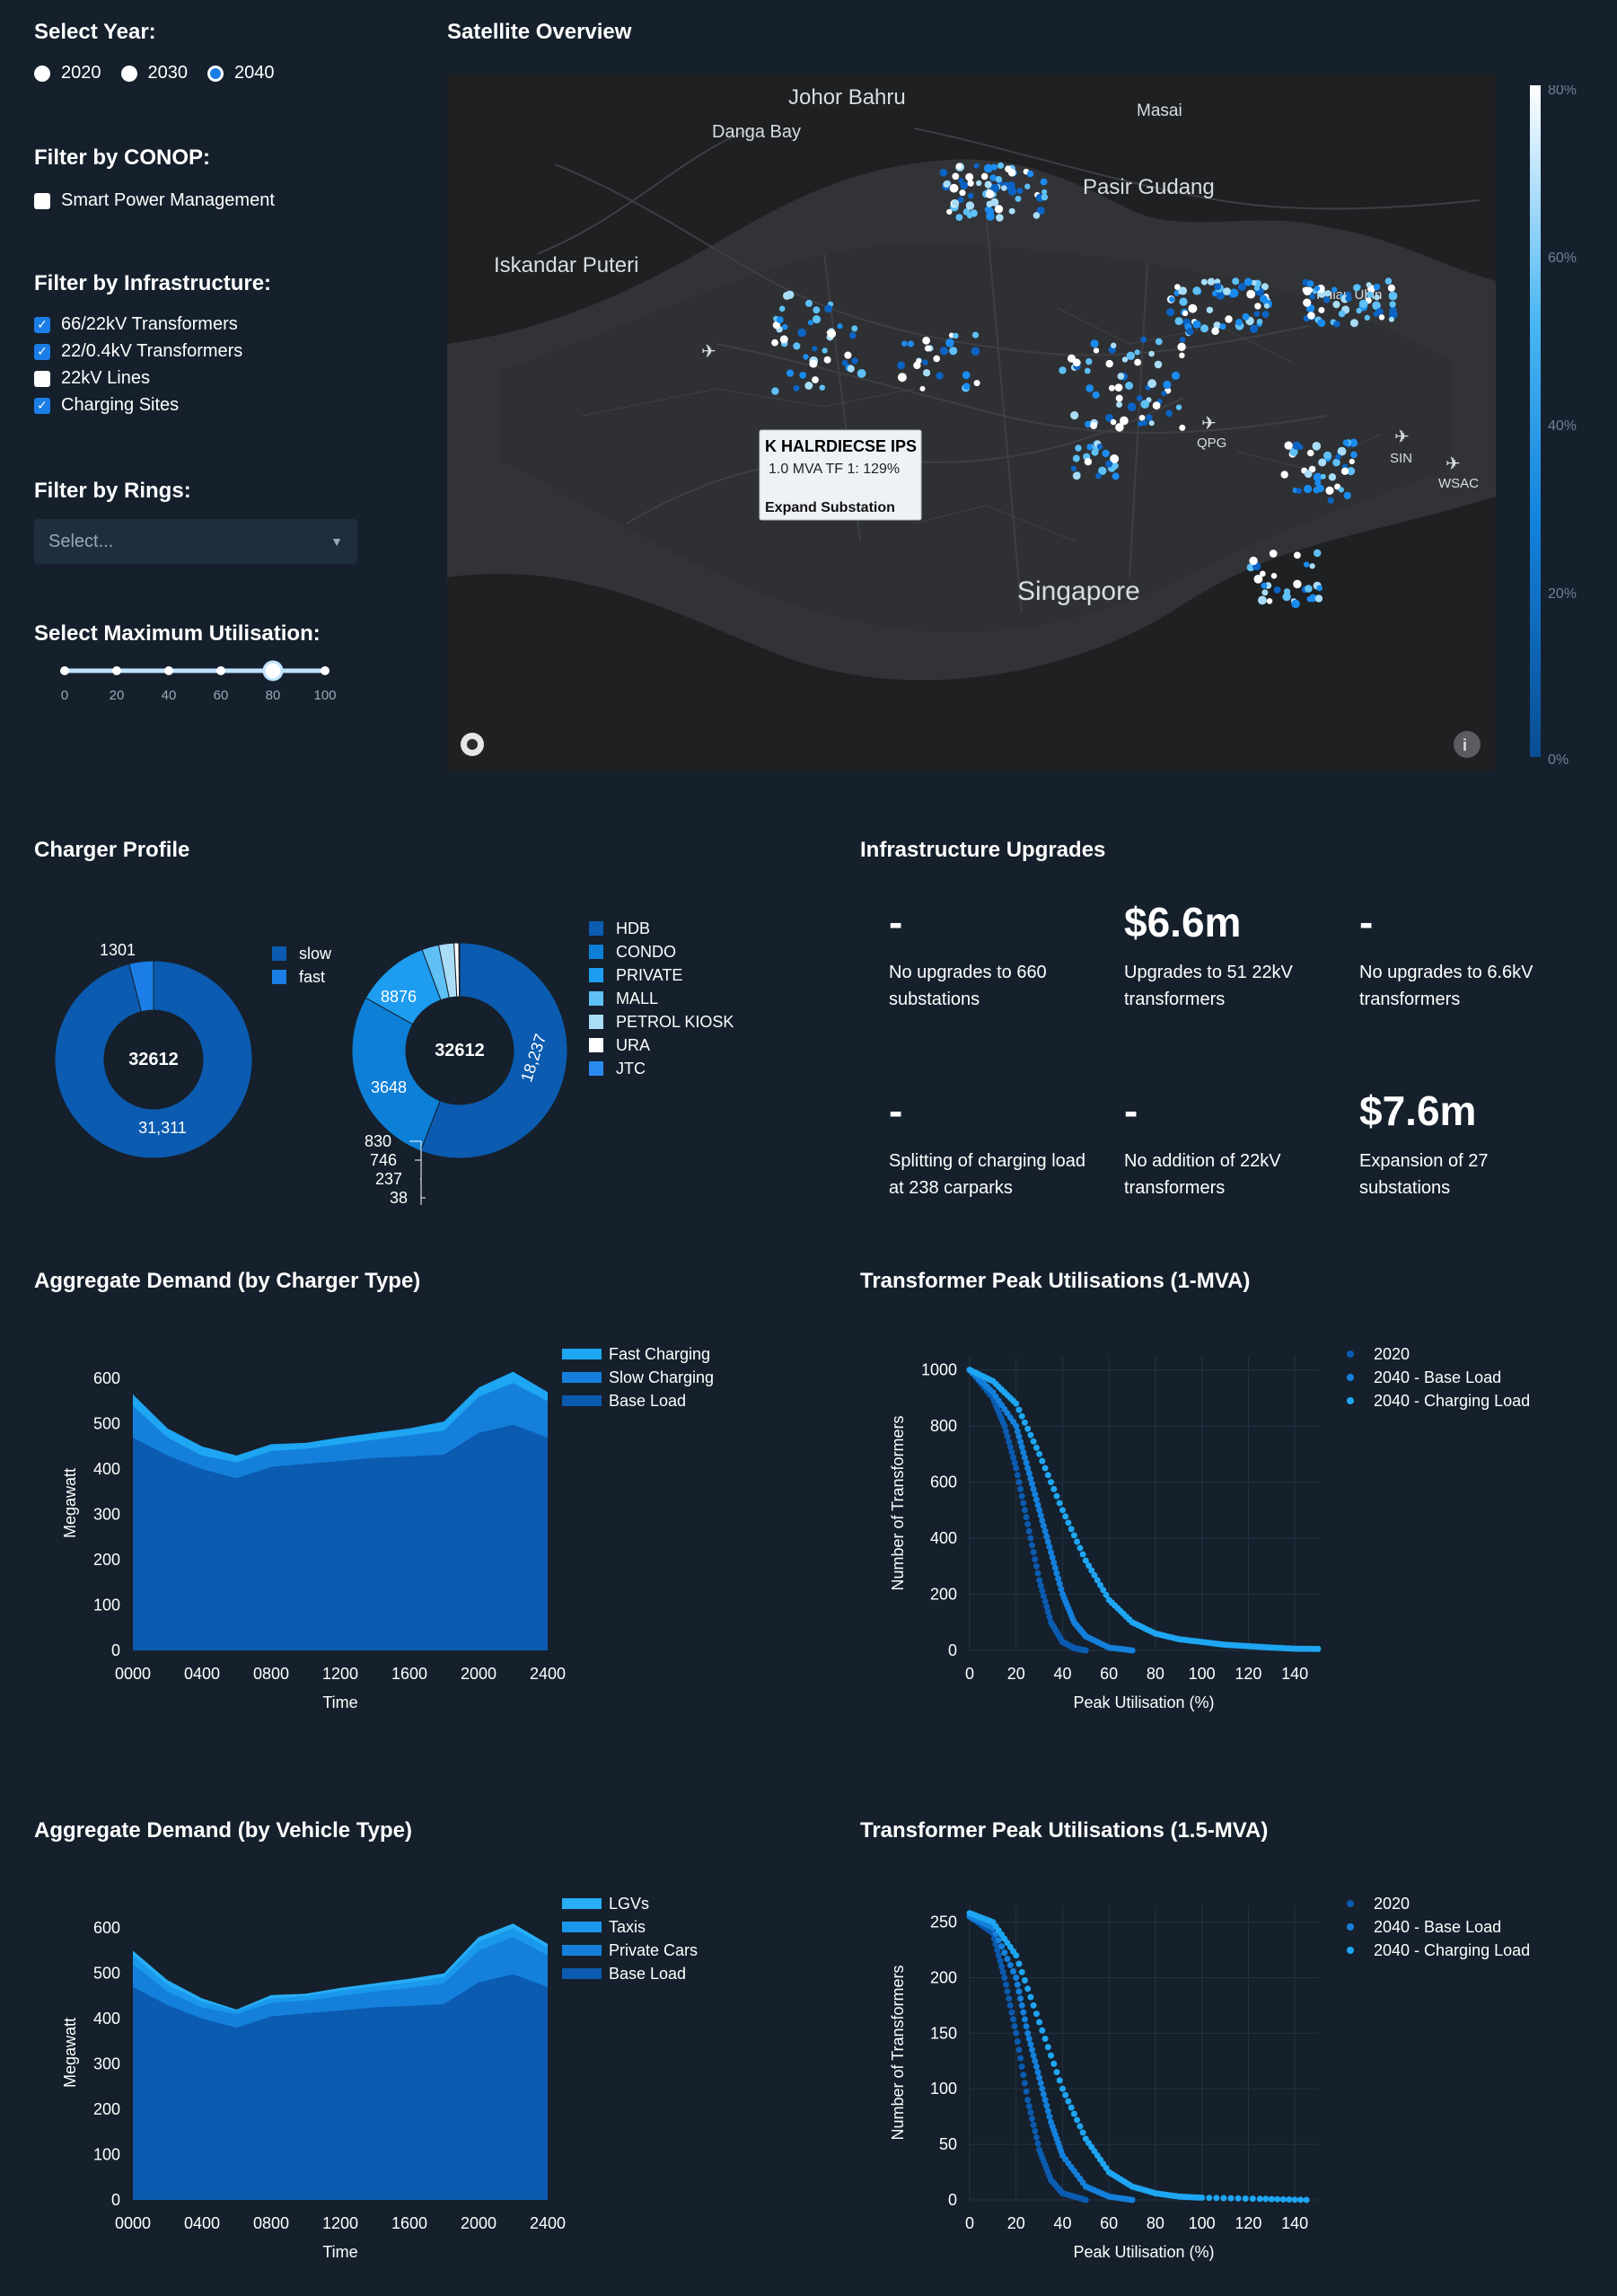  I want to click on rings-select: Select... ▼, so click(195, 541).